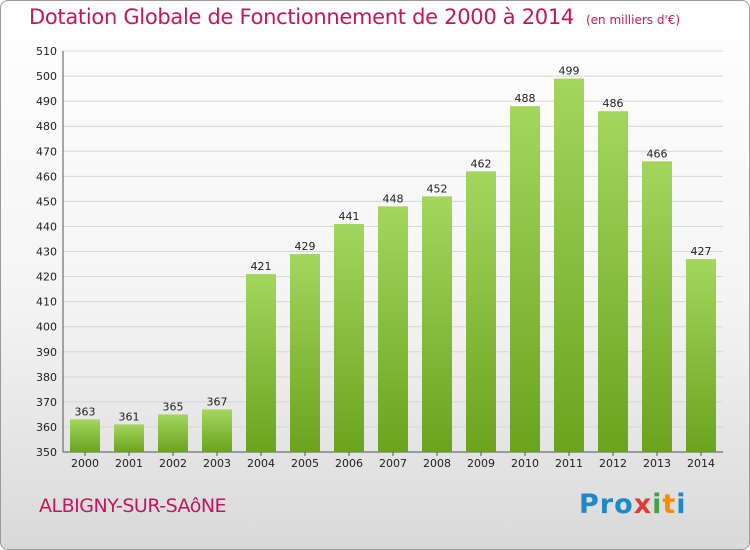 The image size is (750, 550). What do you see at coordinates (569, 71) in the screenshot?
I see `bar-value-label: 499` at bounding box center [569, 71].